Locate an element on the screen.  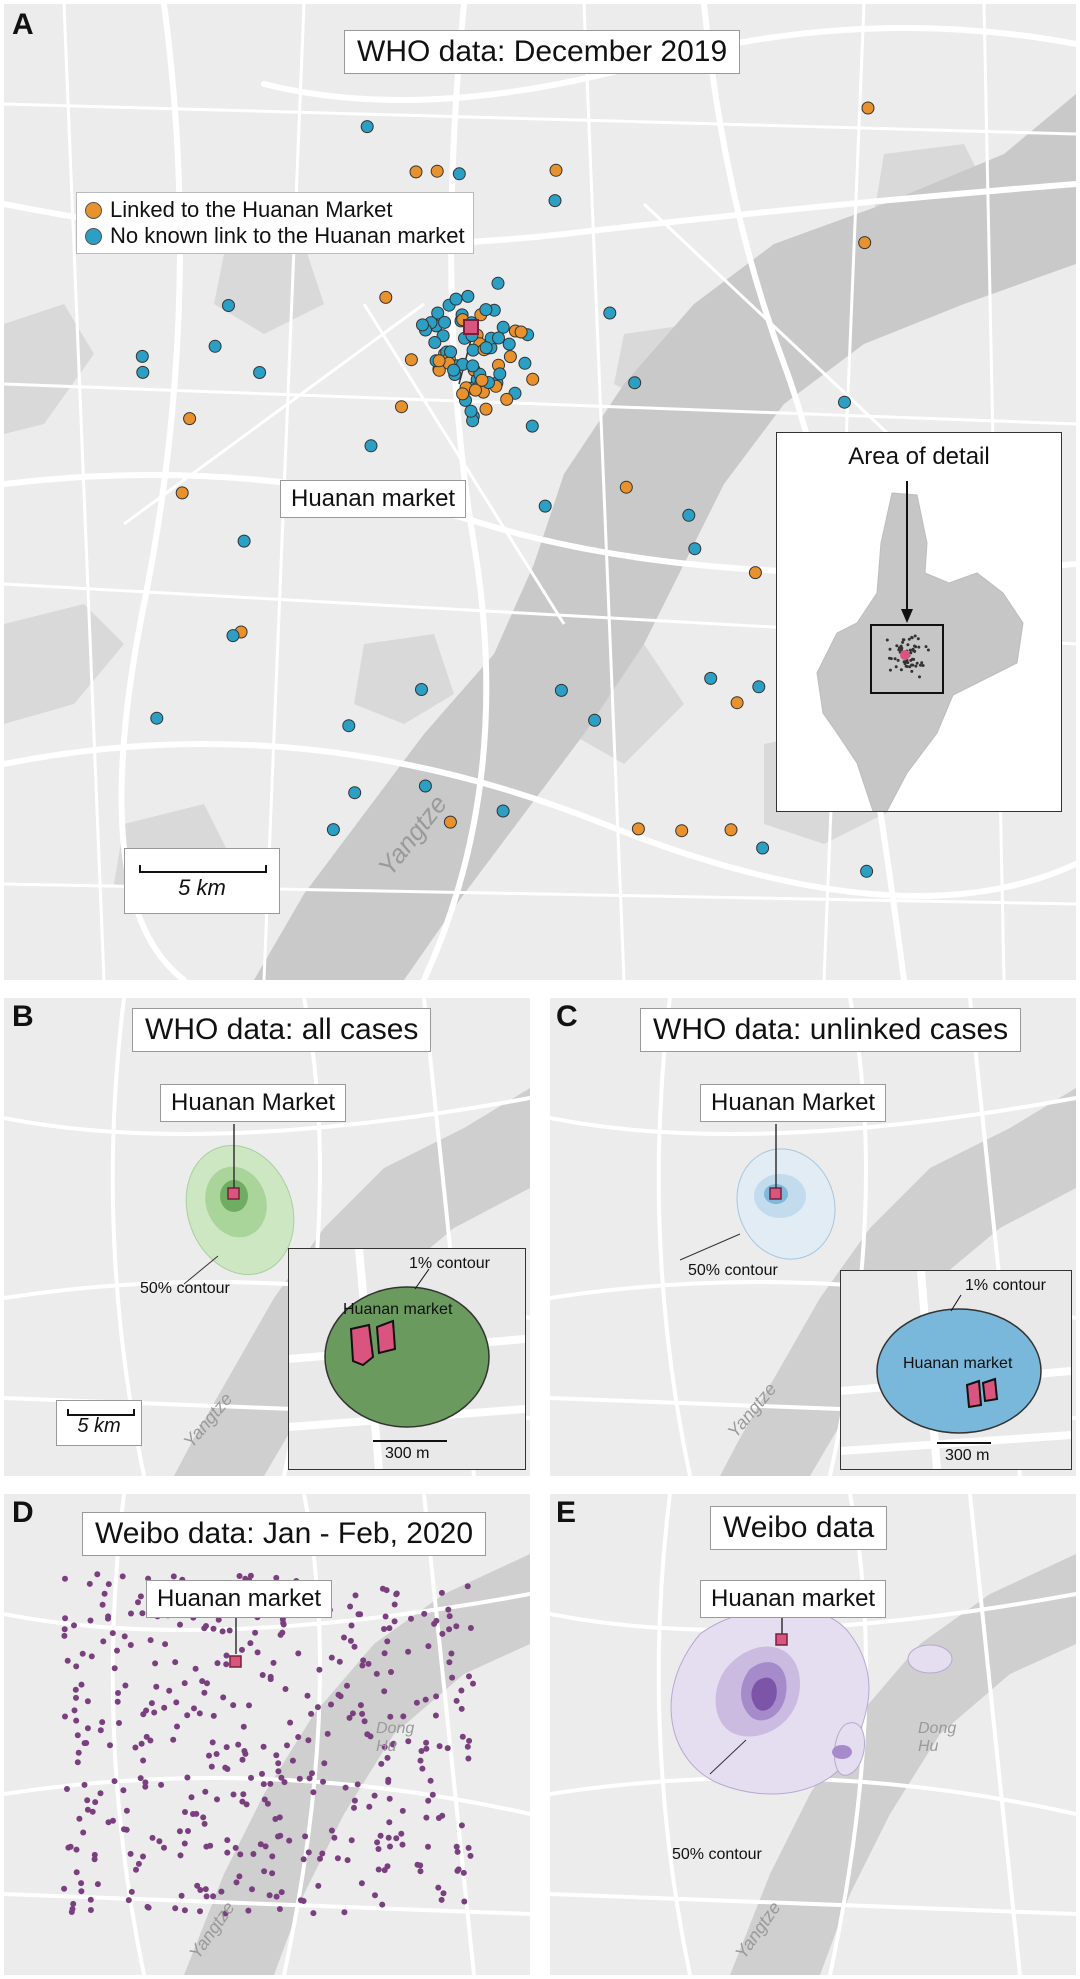
panel-a-market-label: Huanan market is located at coordinates (373, 499).